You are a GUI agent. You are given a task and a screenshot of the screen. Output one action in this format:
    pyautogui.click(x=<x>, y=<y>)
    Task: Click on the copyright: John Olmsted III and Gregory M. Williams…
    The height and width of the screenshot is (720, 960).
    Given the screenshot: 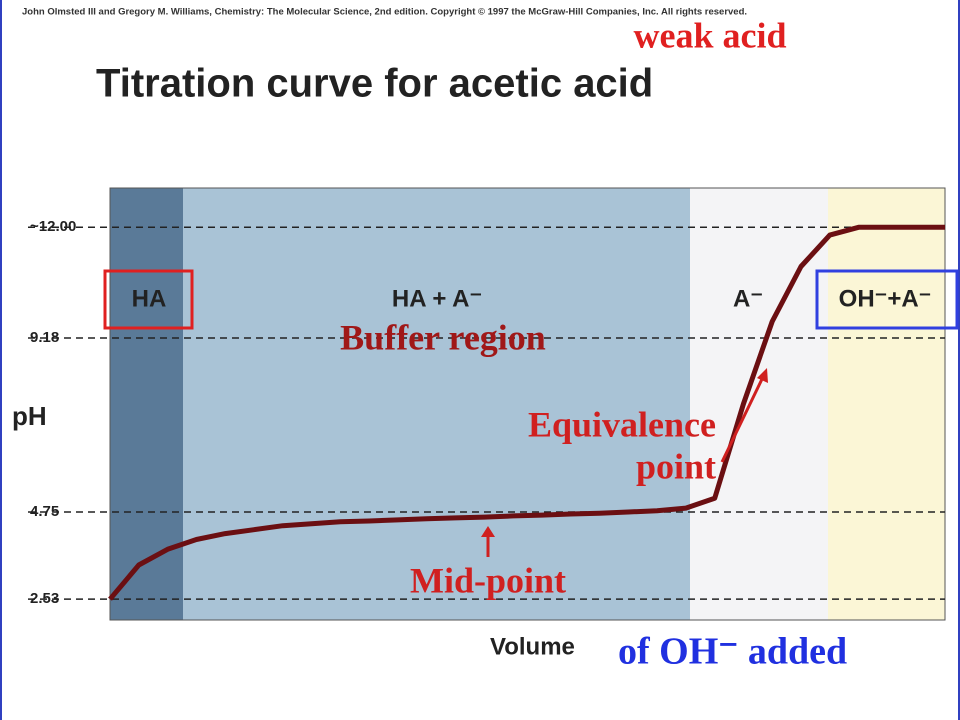 What is the action you would take?
    pyautogui.click(x=384, y=12)
    